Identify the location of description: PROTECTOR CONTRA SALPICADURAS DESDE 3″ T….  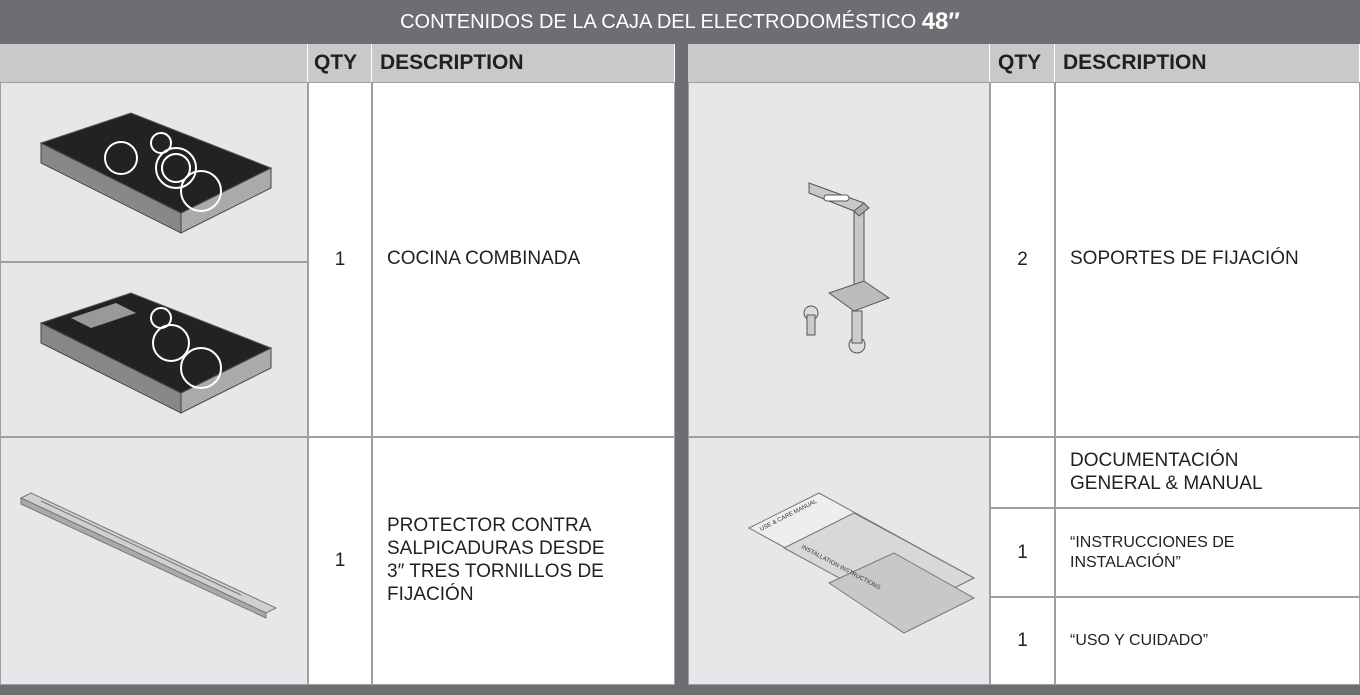
(523, 561).